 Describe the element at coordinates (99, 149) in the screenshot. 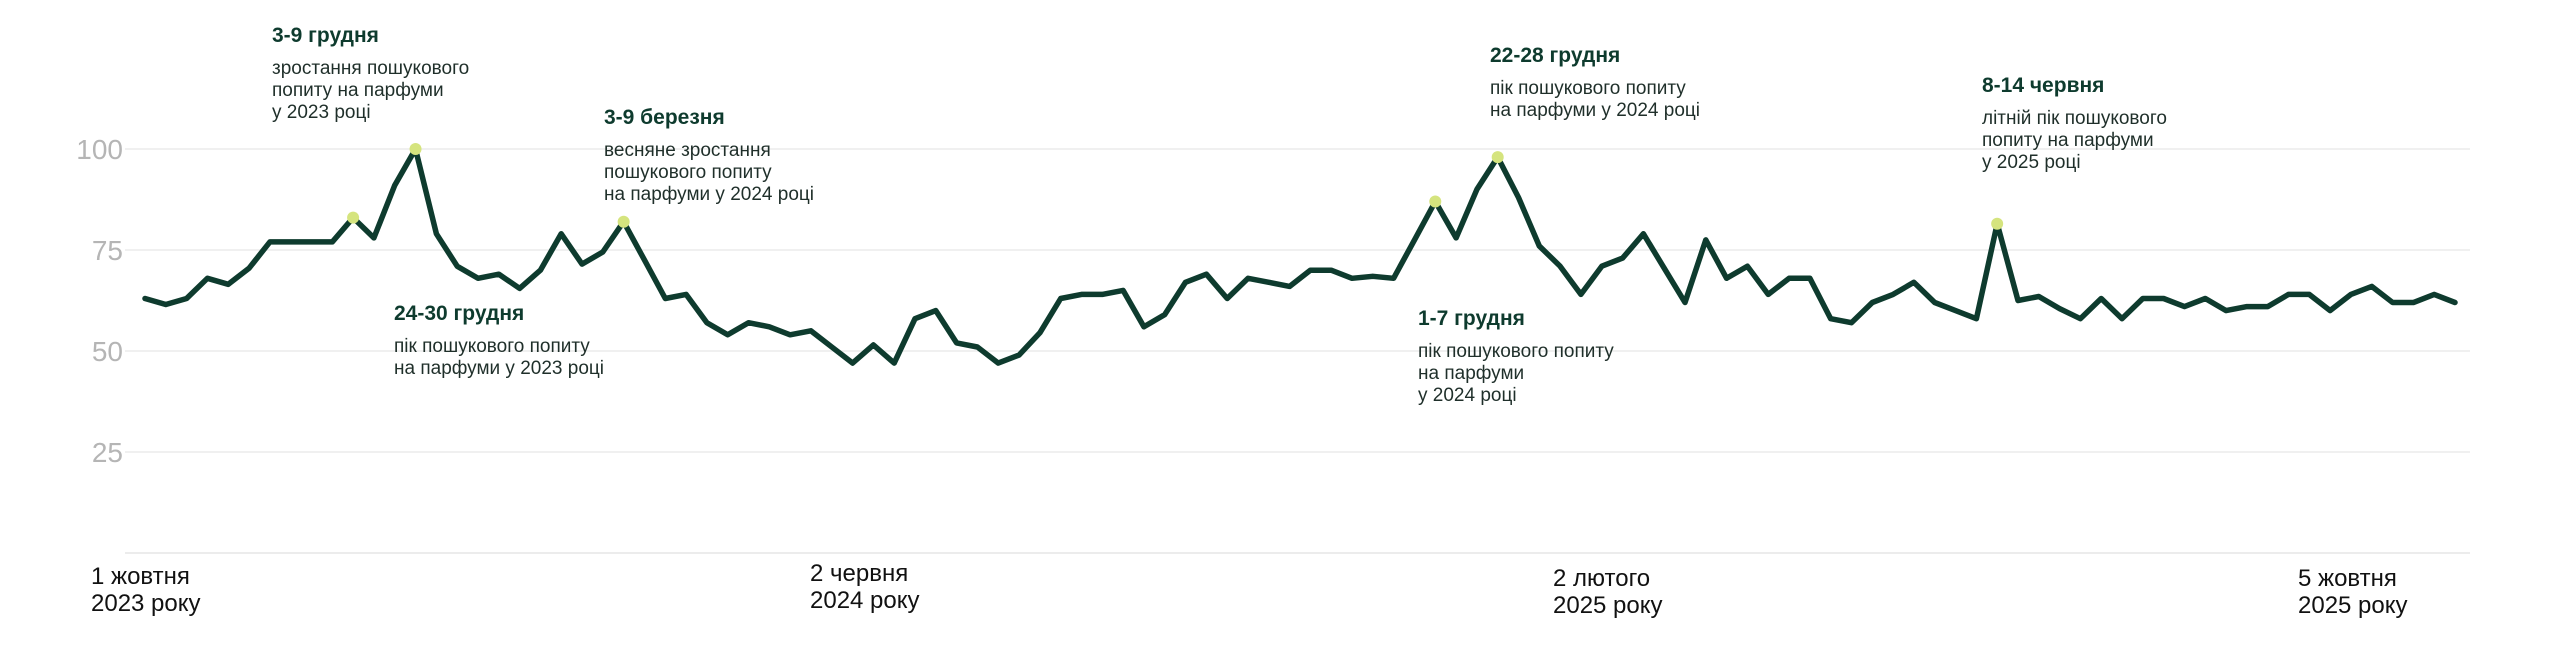

I see `y-tick-label: 100` at that location.